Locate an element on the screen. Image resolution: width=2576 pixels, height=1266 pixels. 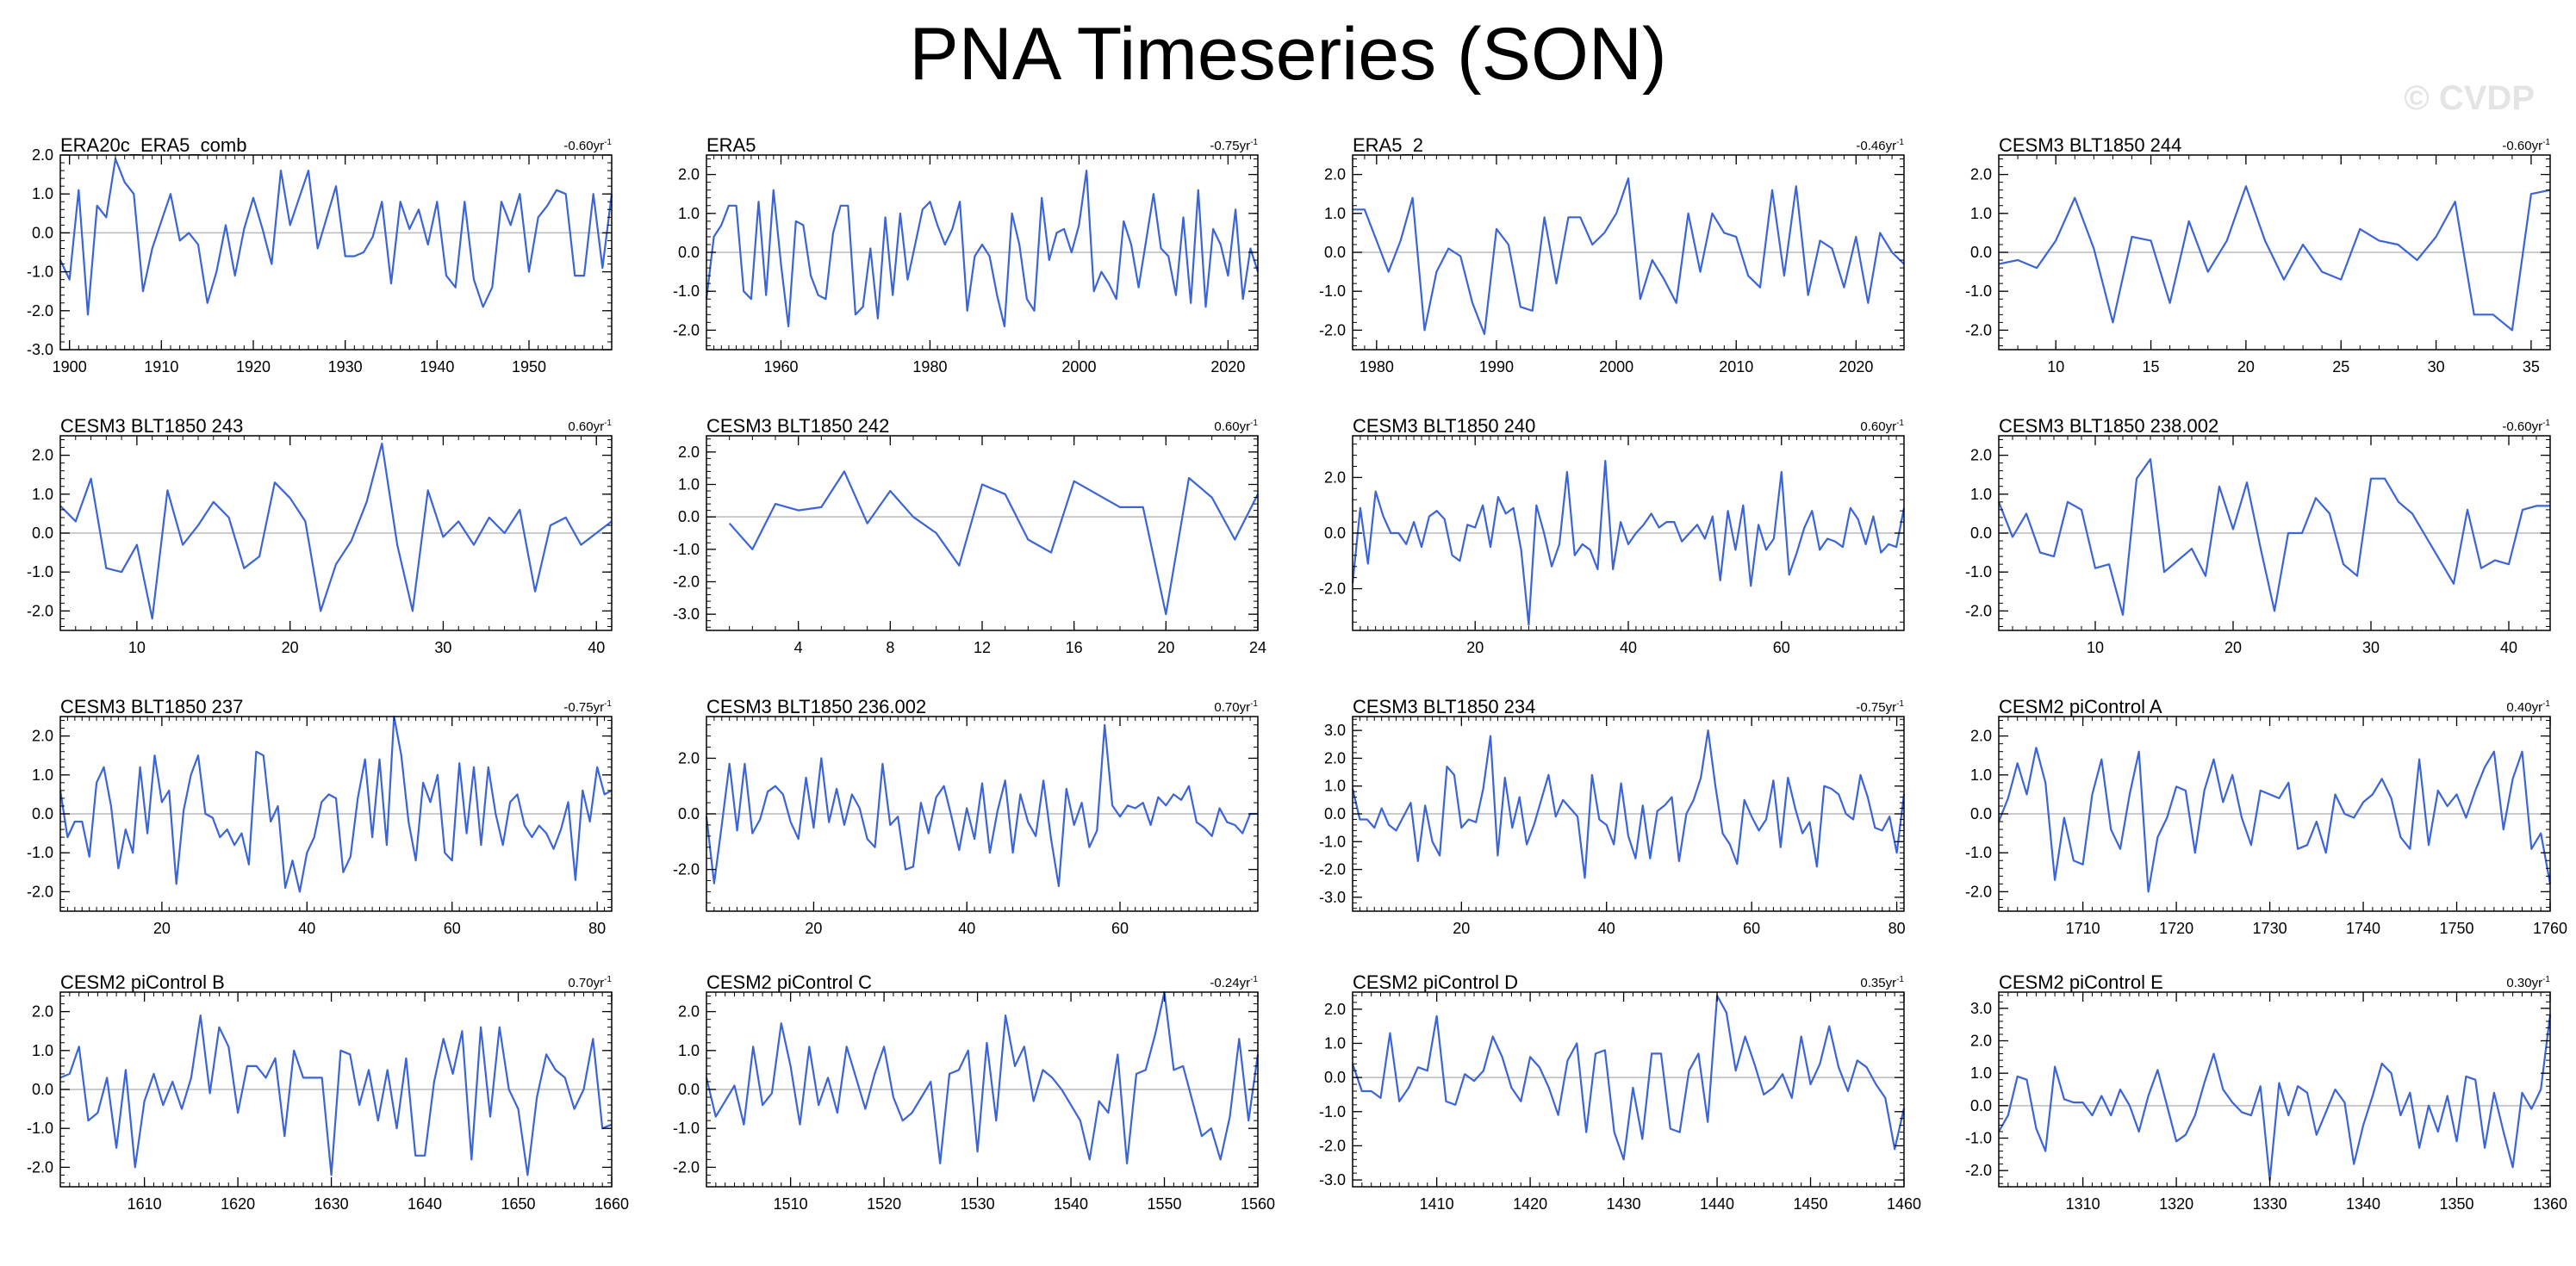
trend-label: 0.30yr-1 is located at coordinates (2528, 982).